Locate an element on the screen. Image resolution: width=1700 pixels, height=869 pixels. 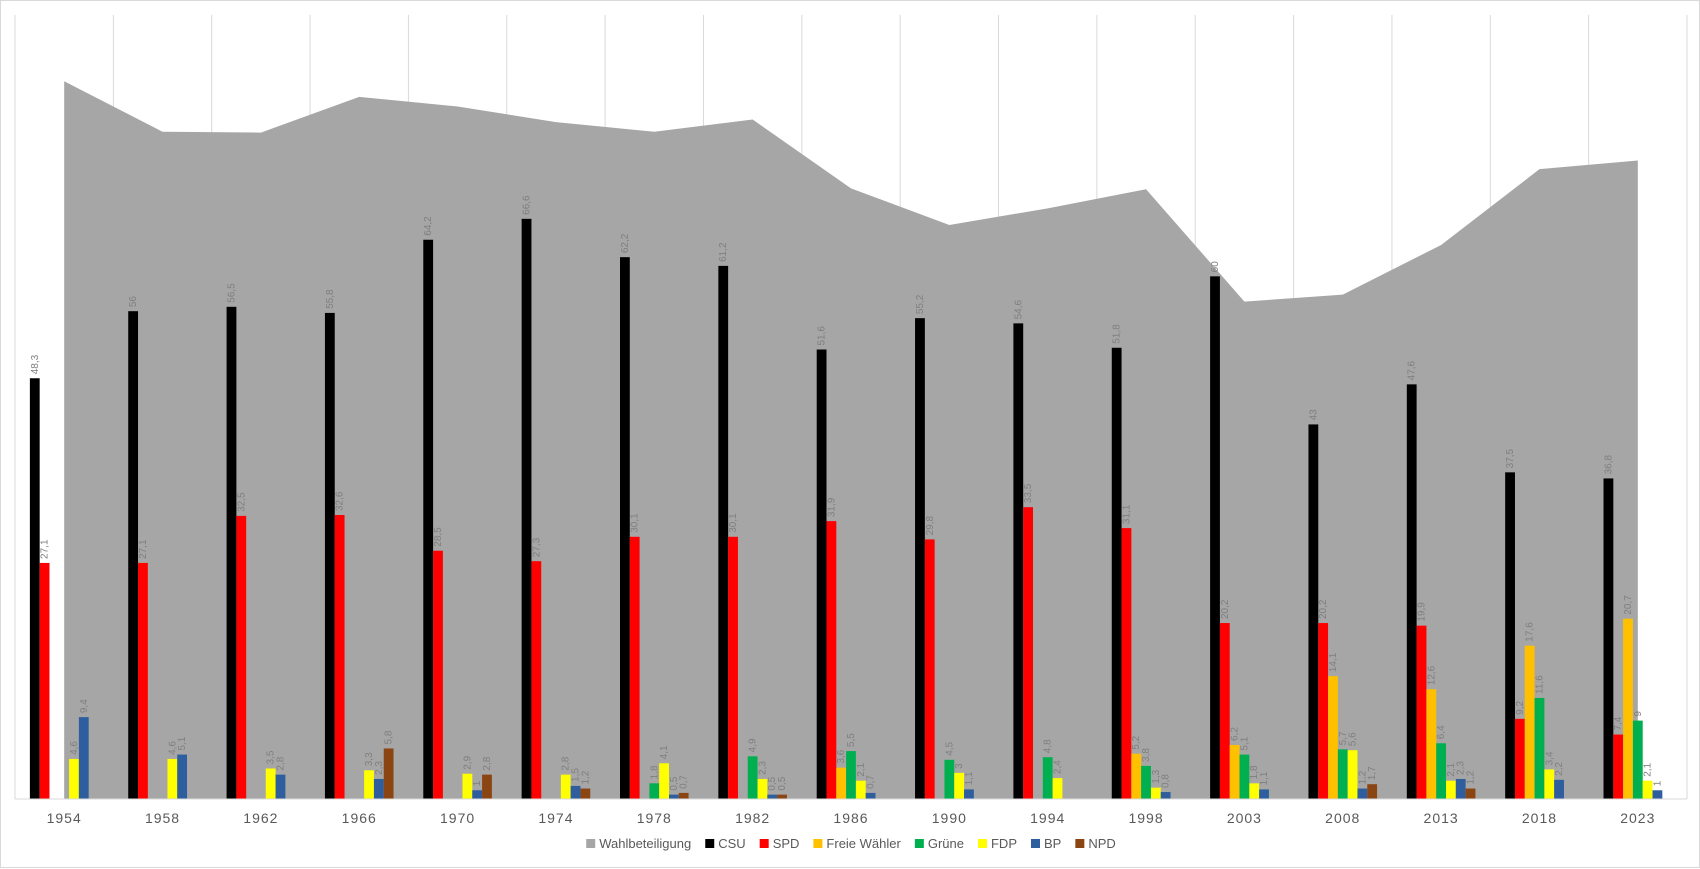
bar-csu-1970 is located at coordinates (428, 519).